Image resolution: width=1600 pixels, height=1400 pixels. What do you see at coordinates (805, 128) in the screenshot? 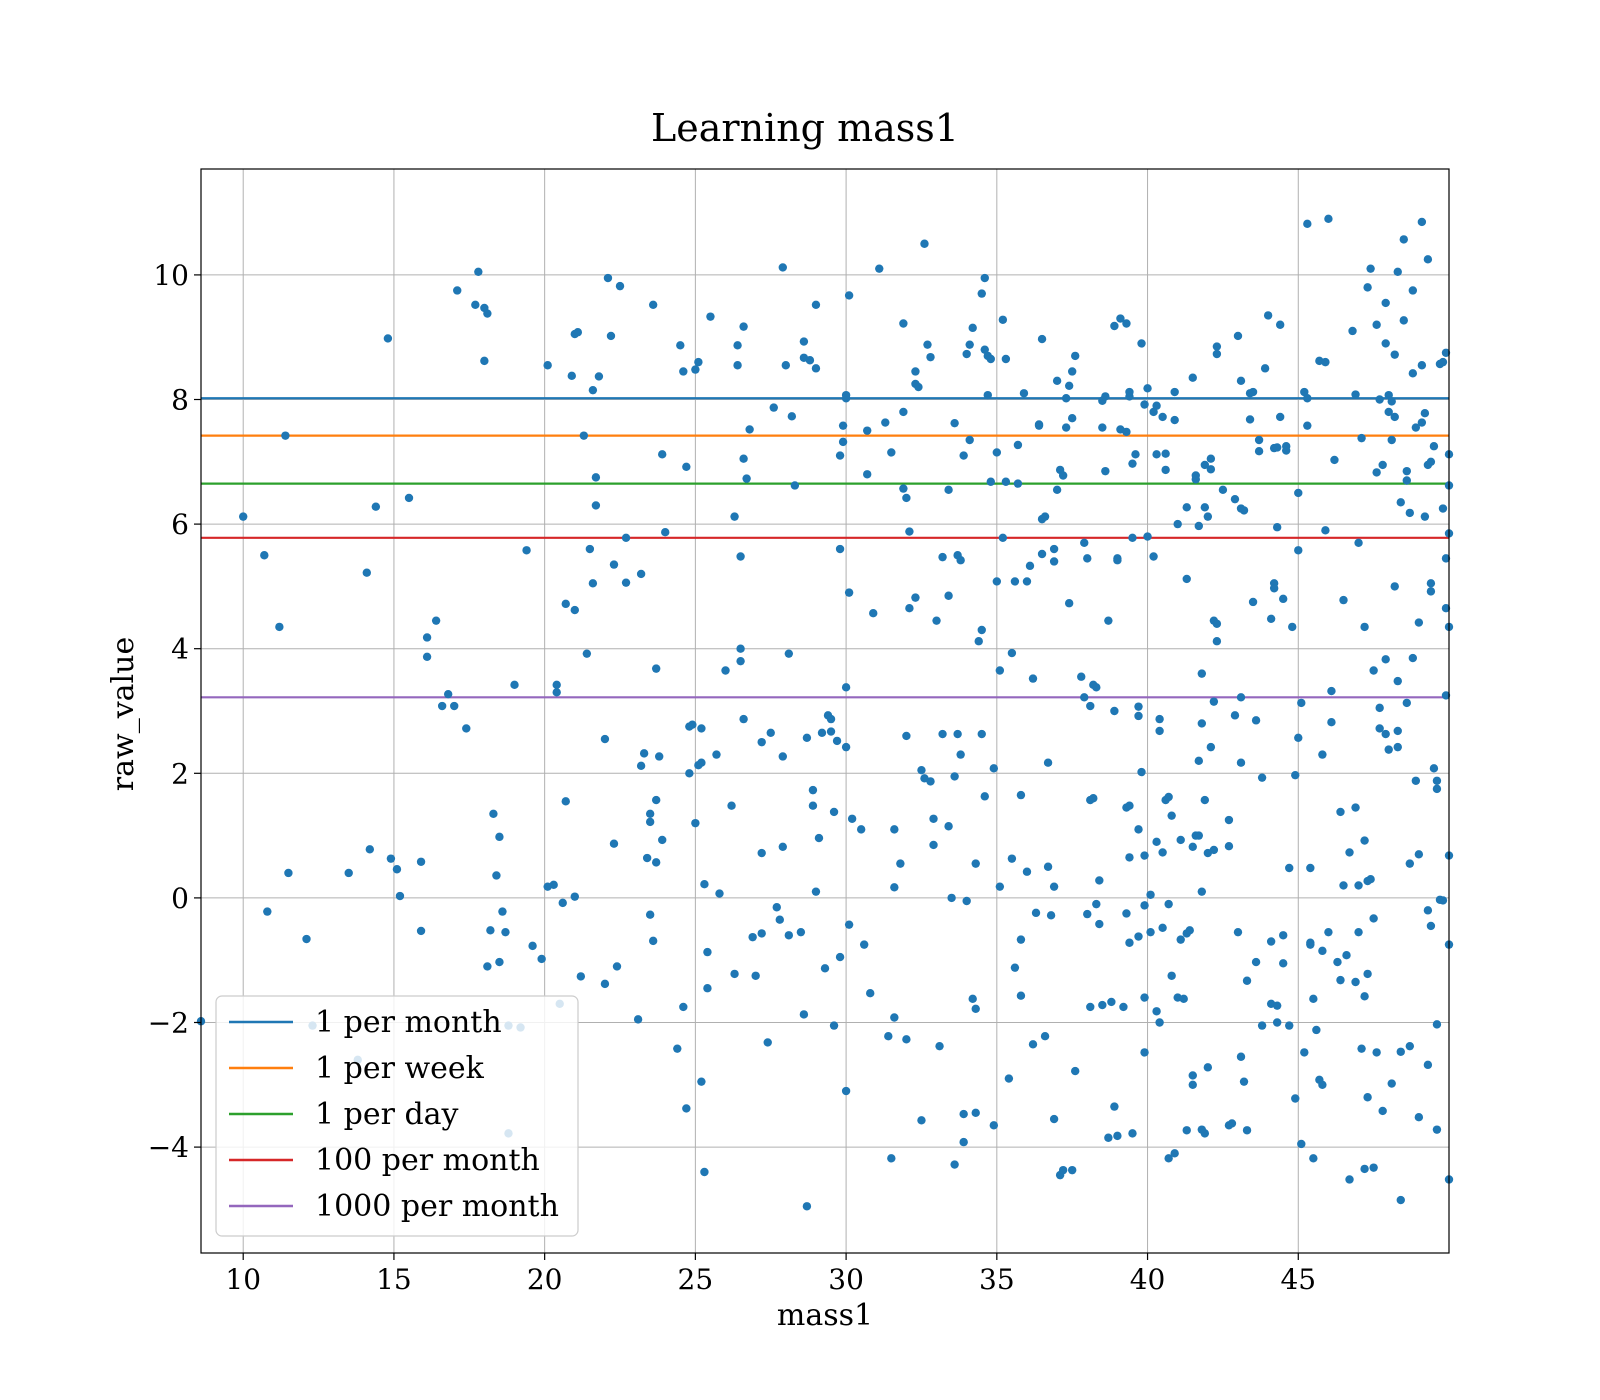
I see `chart-title: Learning mass1` at bounding box center [805, 128].